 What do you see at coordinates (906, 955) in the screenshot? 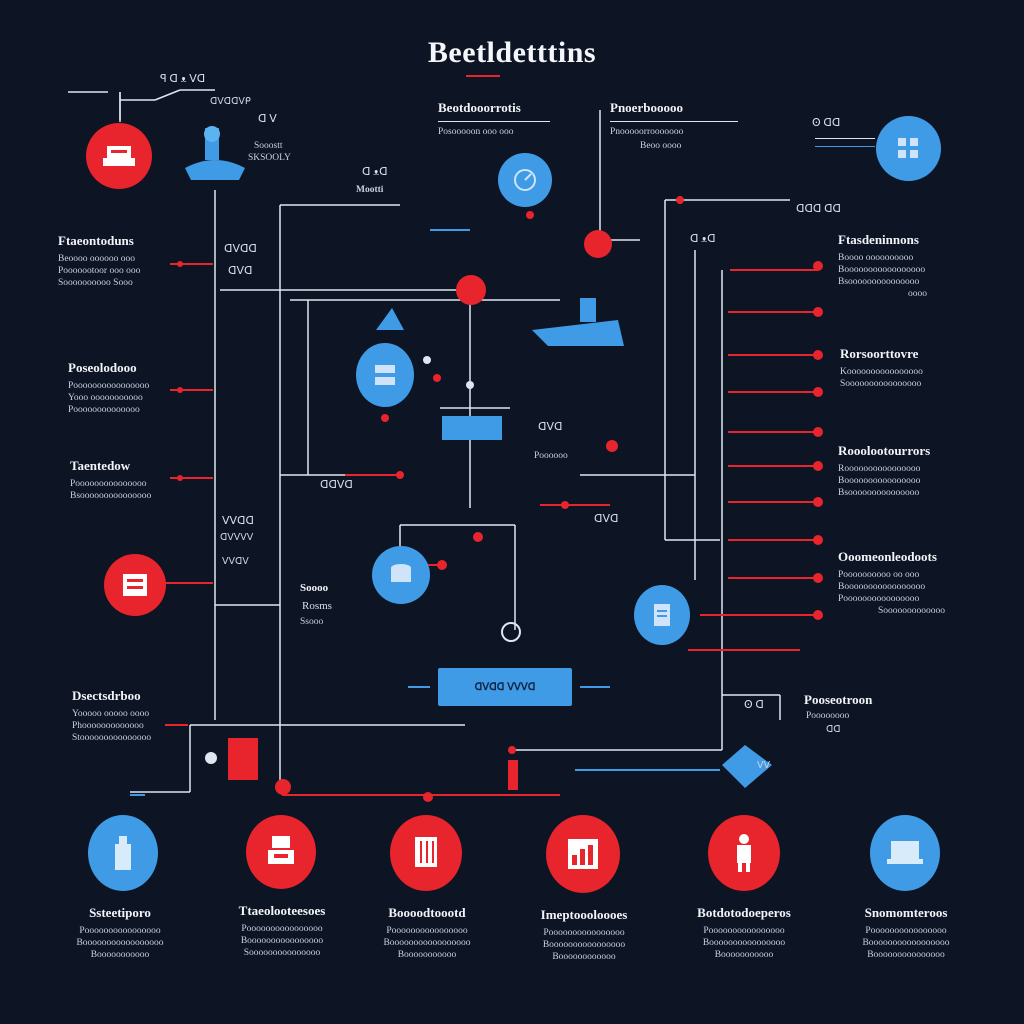
I see `bottom-item-line: Booooooooooooooo` at bounding box center [906, 955].